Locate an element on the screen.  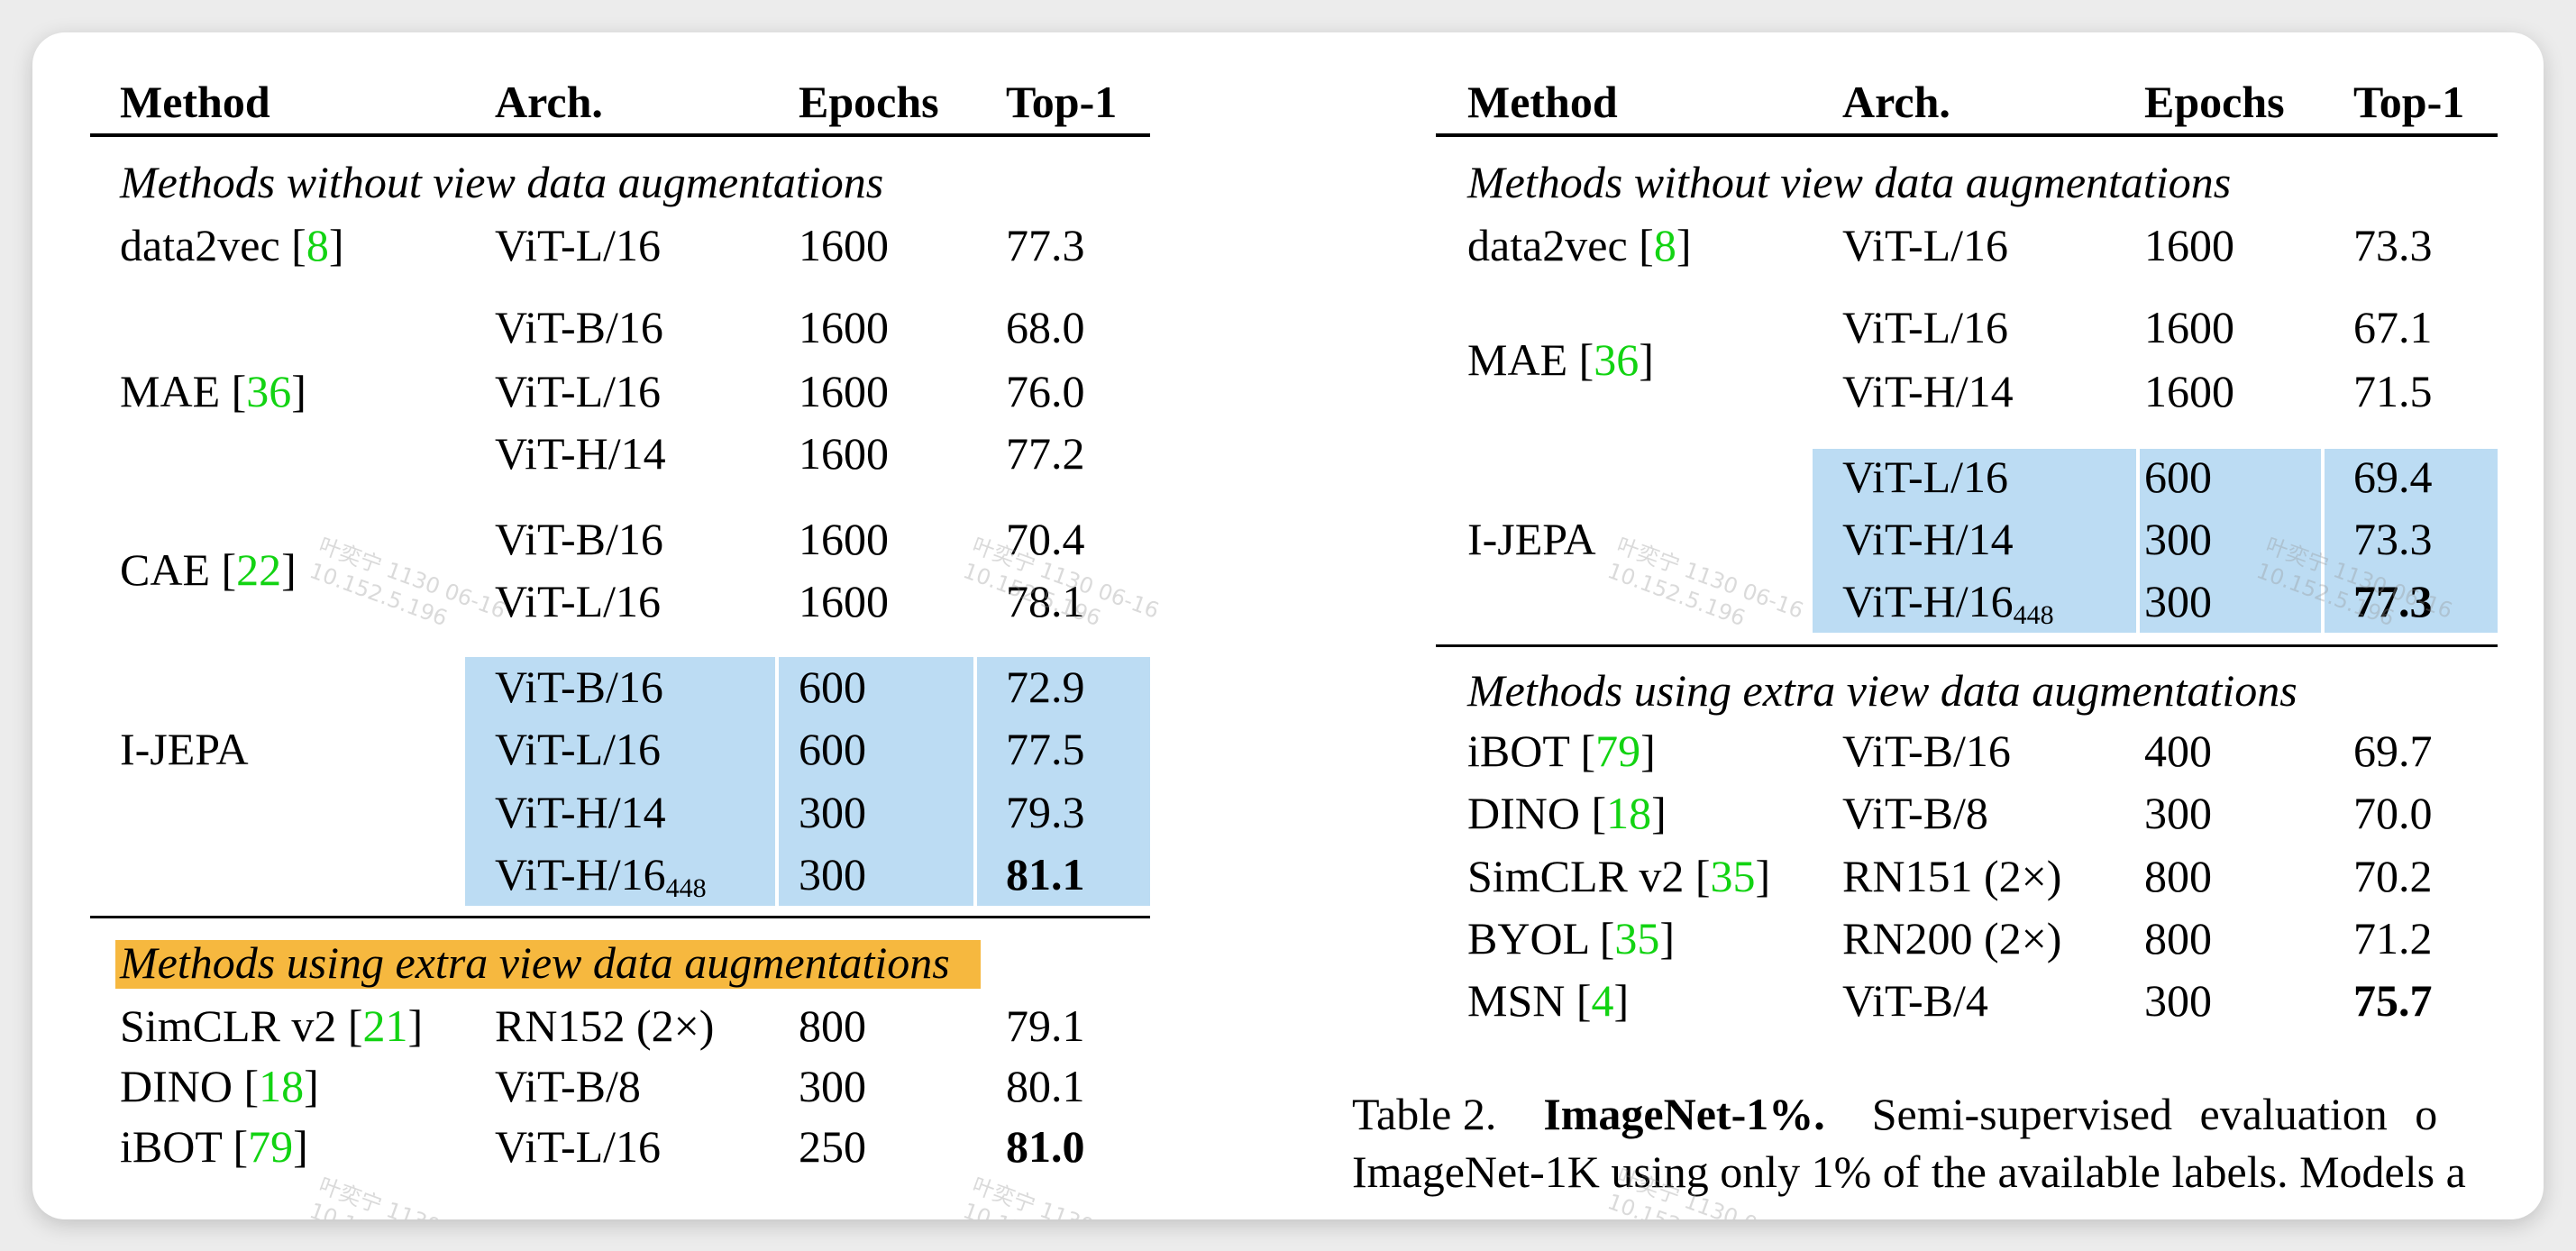
epochs-cell: 800 is located at coordinates (2178, 938).